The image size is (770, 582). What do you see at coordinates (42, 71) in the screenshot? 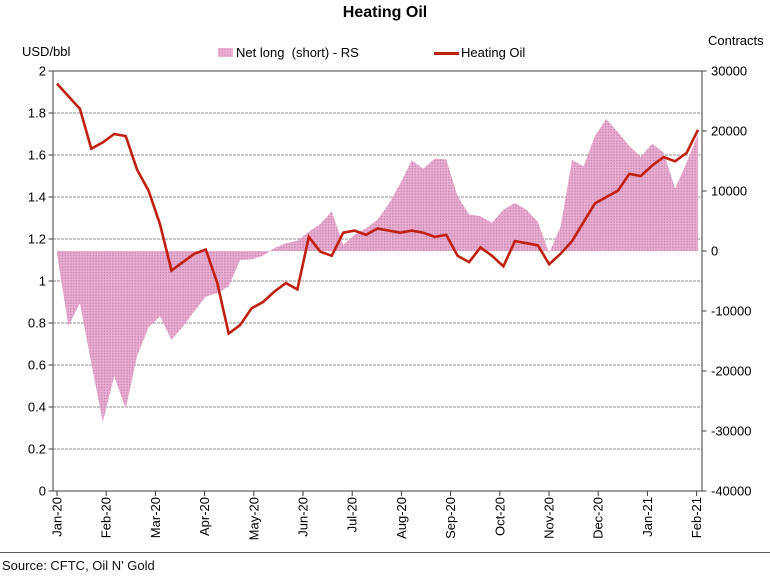
I see `svg-text: 2` at bounding box center [42, 71].